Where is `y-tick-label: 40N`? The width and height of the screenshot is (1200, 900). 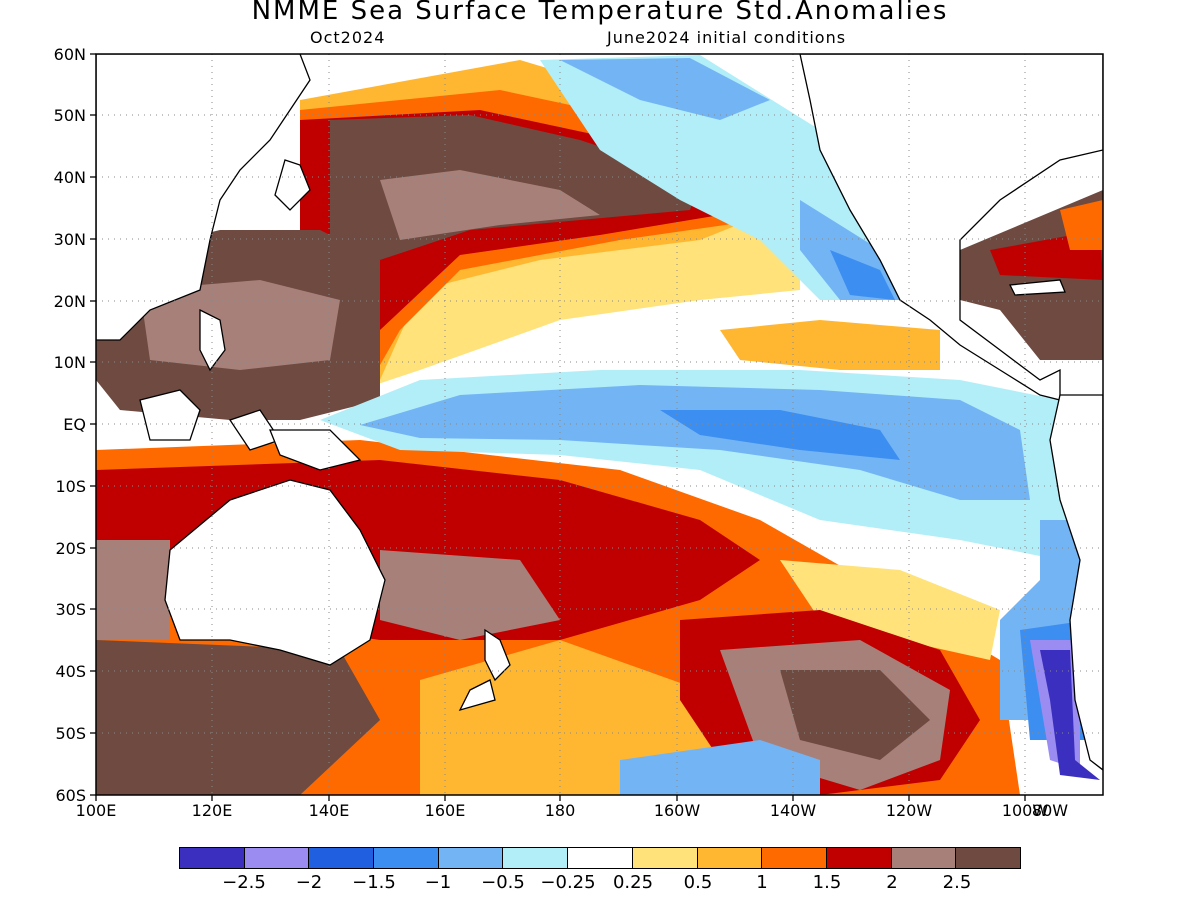
y-tick-label: 40N is located at coordinates (69, 177).